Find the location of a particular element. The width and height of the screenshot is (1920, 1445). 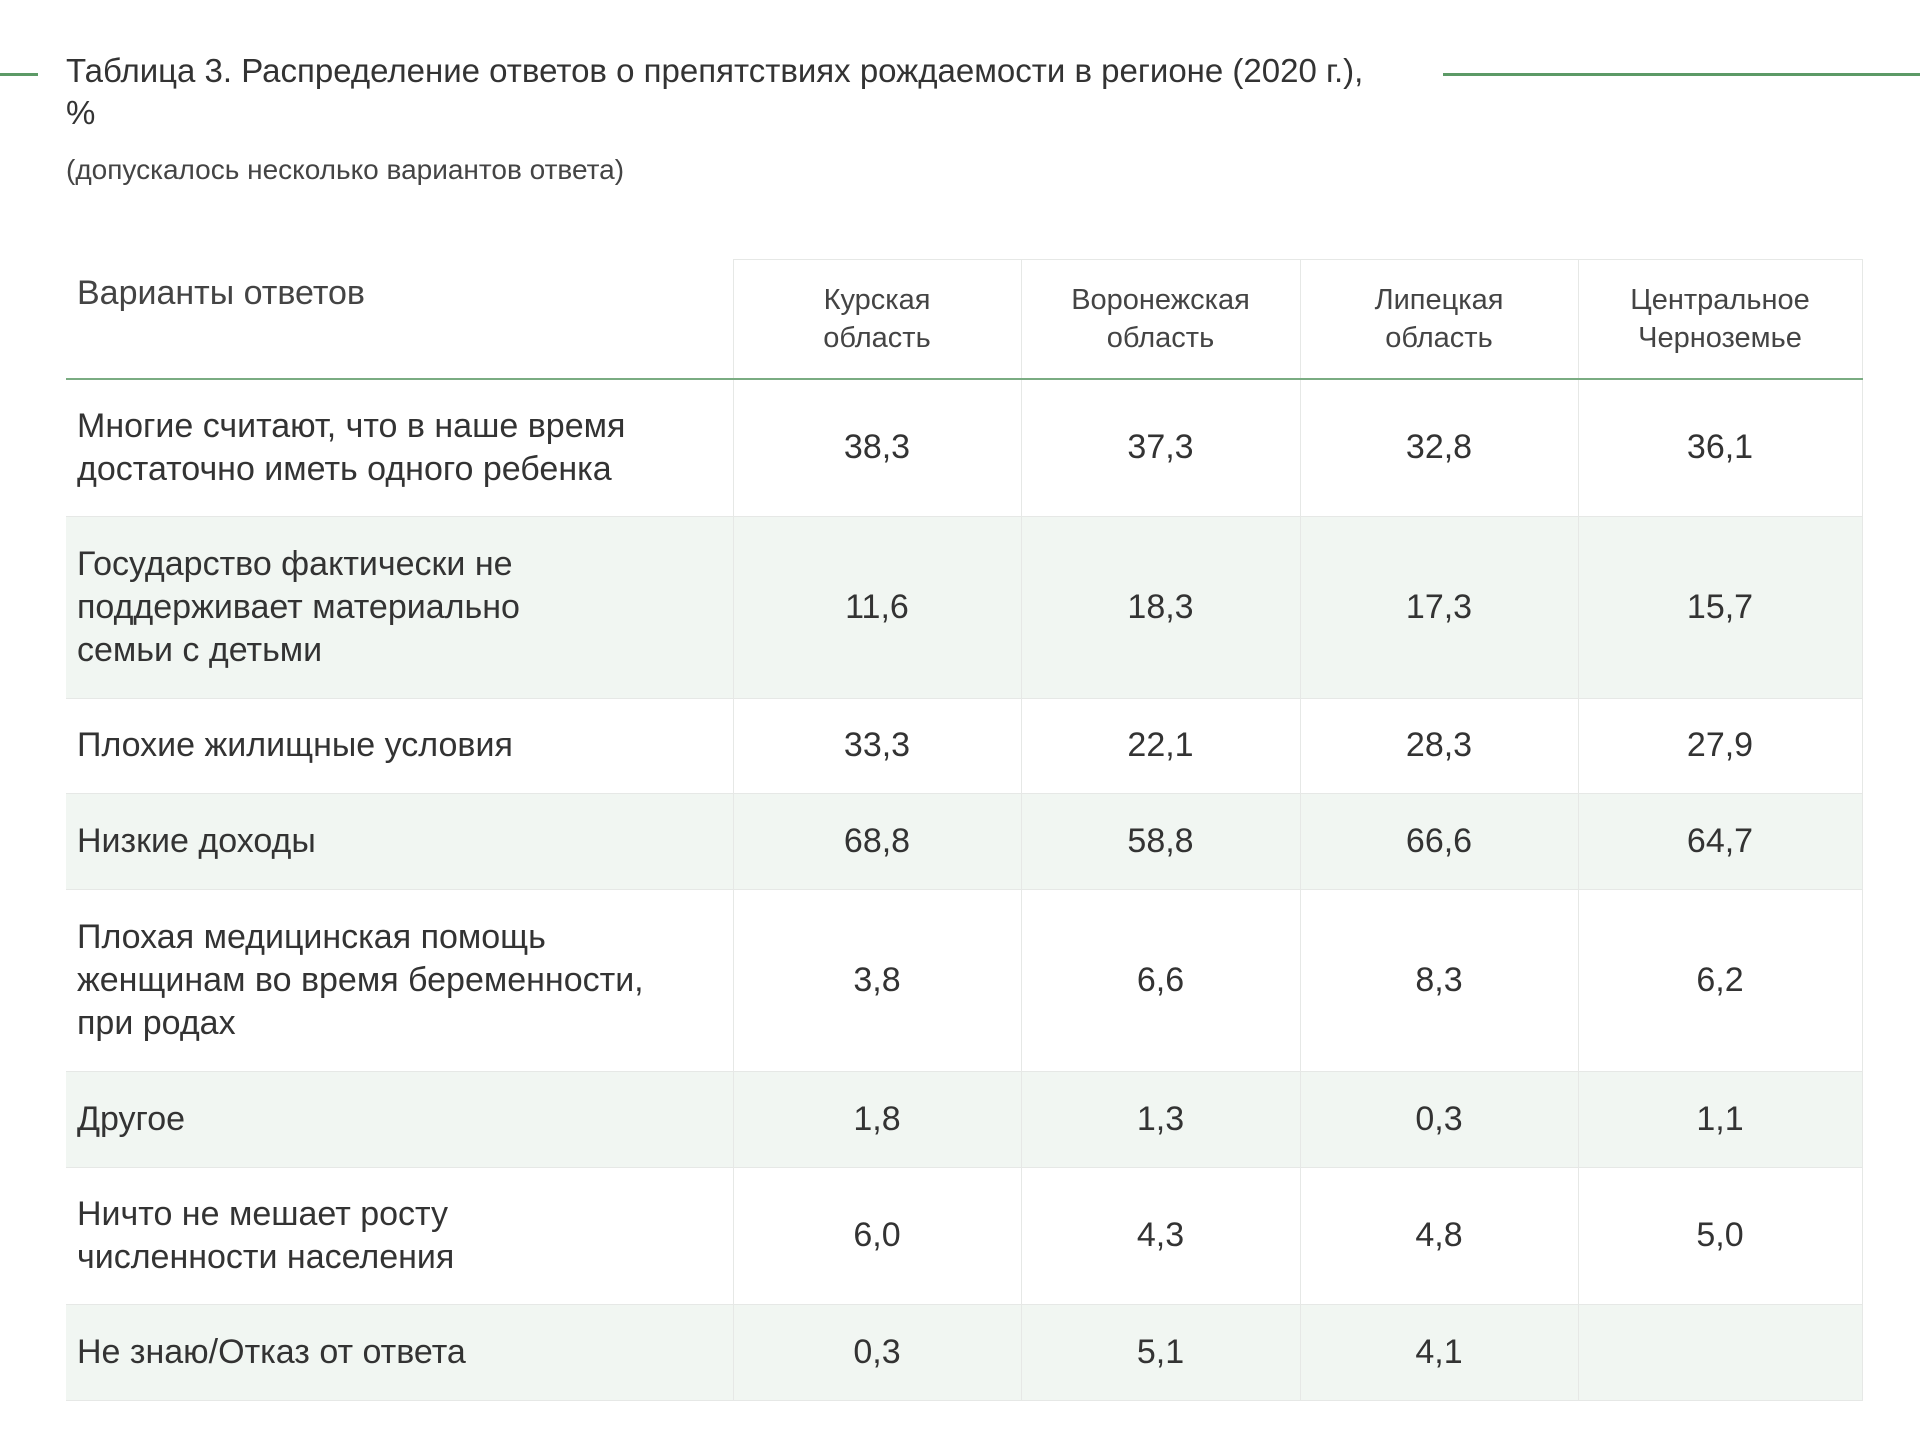

cell-central: 6,2 is located at coordinates (1720, 980).